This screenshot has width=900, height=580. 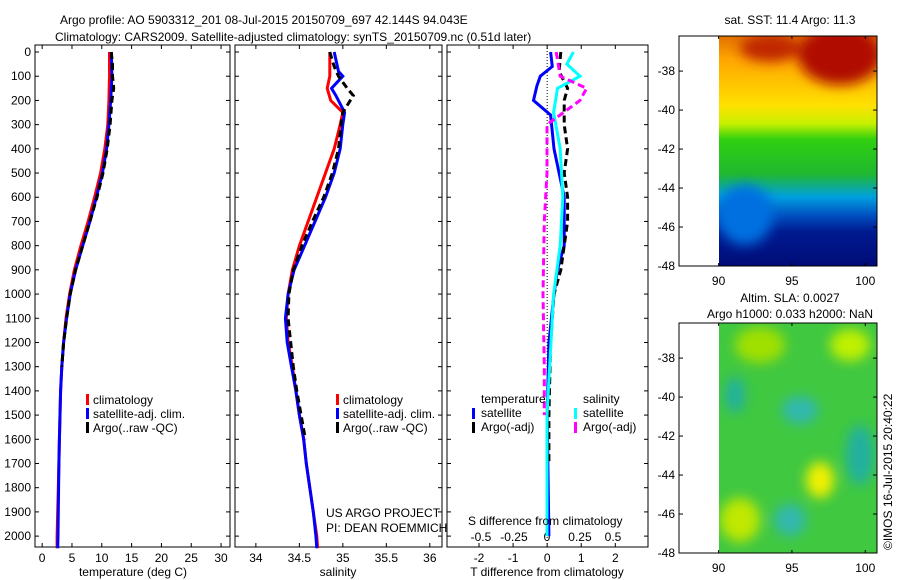 What do you see at coordinates (300, 558) in the screenshot?
I see `x-tick-label: 34.5` at bounding box center [300, 558].